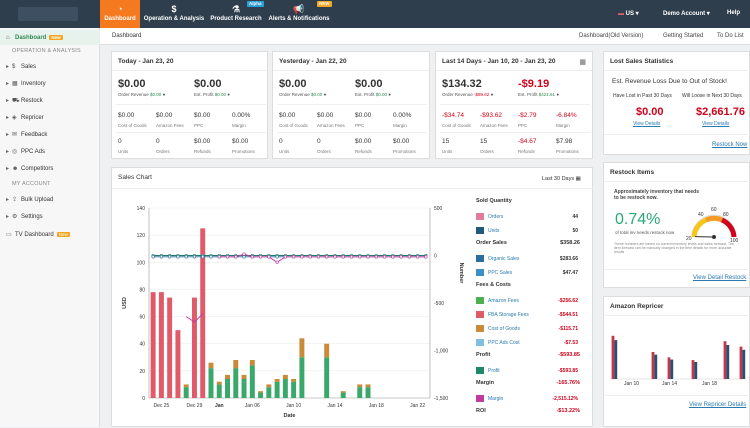  I want to click on est-profit-value: $0.00, so click(208, 84).